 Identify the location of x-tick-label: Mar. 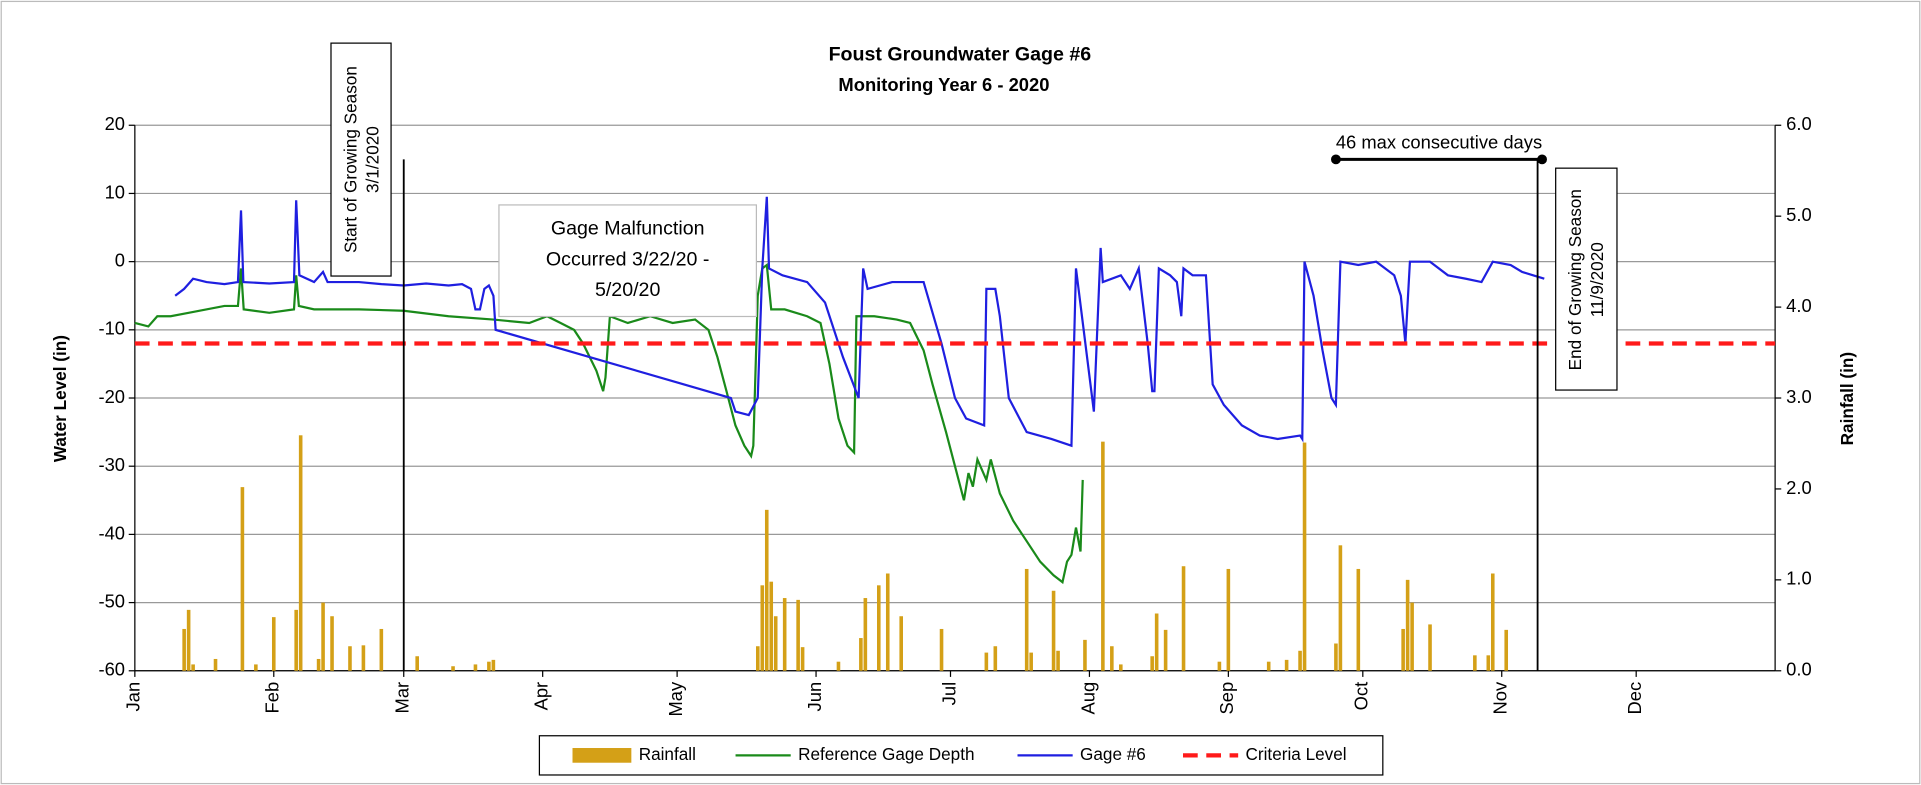
(402, 698).